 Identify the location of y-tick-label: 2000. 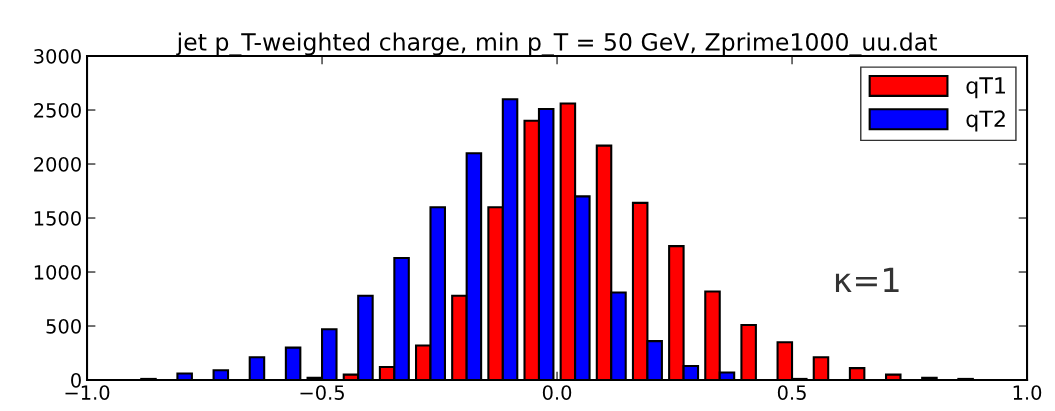
(57, 164).